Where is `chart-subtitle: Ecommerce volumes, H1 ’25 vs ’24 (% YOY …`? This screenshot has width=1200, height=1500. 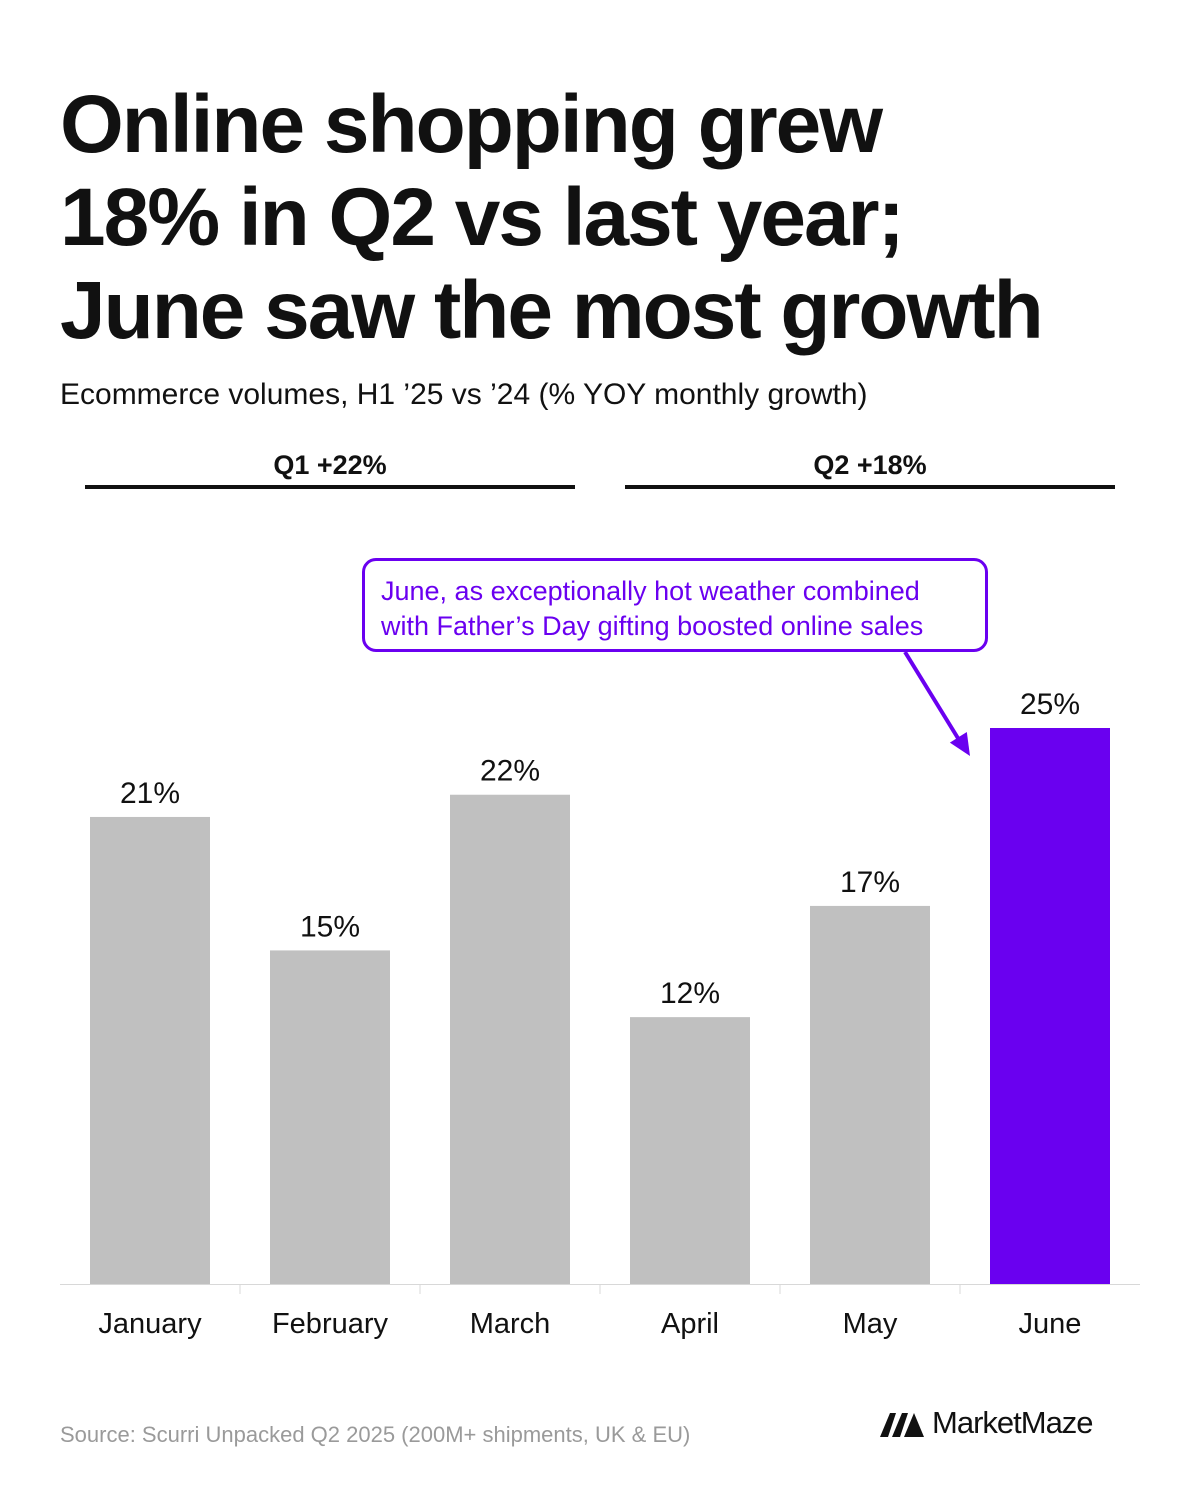 chart-subtitle: Ecommerce volumes, H1 ’25 vs ’24 (% YOY … is located at coordinates (464, 394).